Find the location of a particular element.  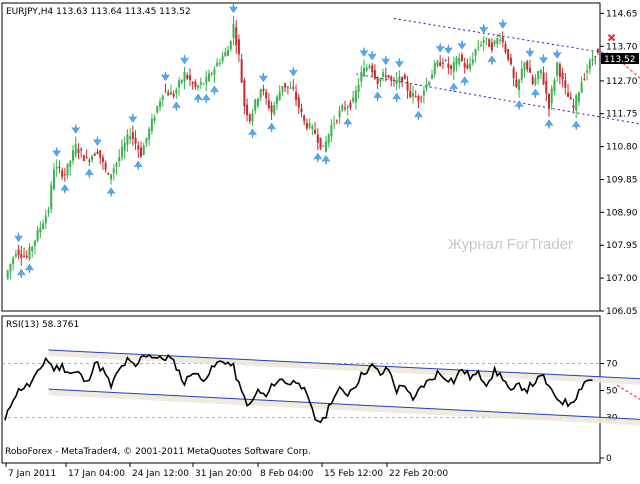

price-tick-label: 112.70 is located at coordinates (622, 82).